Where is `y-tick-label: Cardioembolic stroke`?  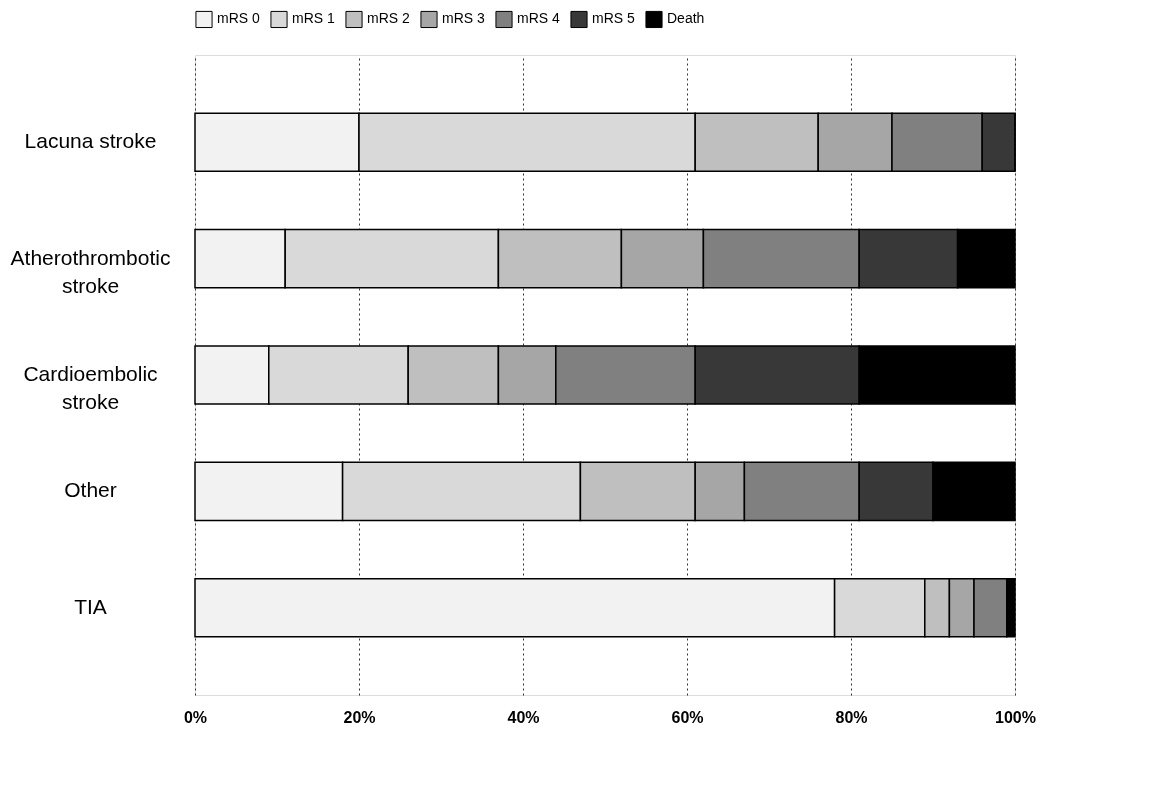
y-tick-label: Cardioembolic stroke is located at coordinates (90, 387).